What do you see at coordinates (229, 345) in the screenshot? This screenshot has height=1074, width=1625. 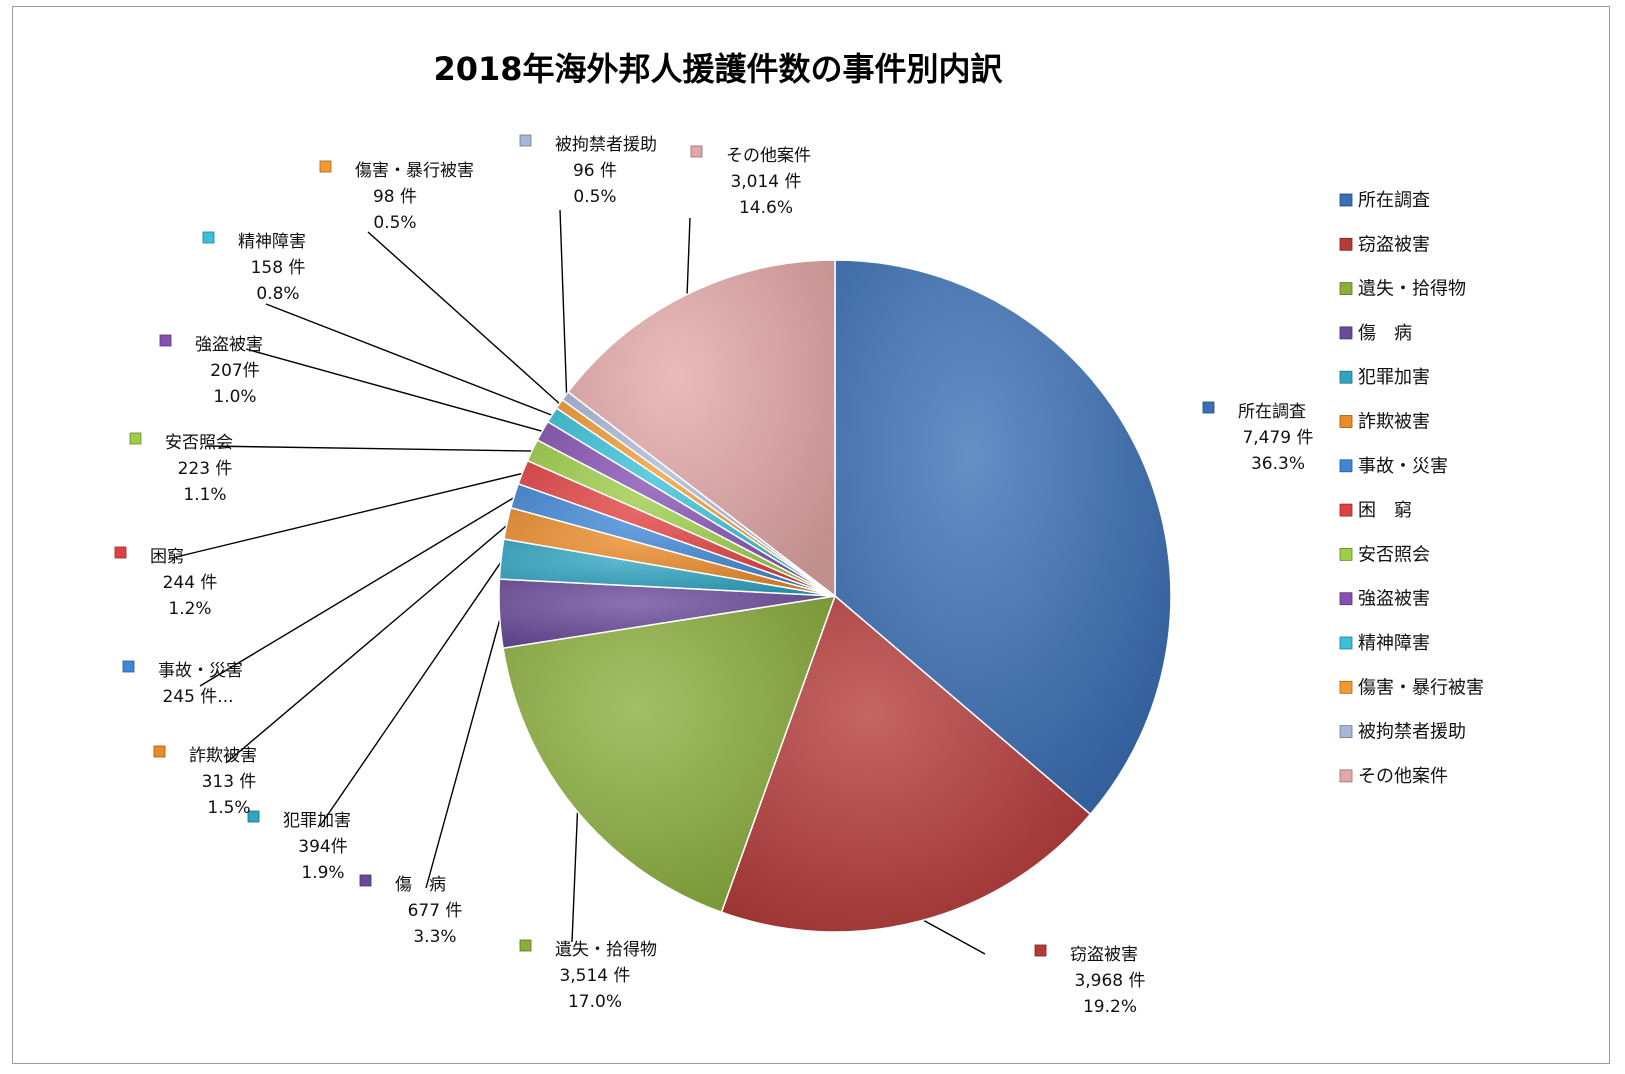 I see `data-label-name-9: 強盗被害` at bounding box center [229, 345].